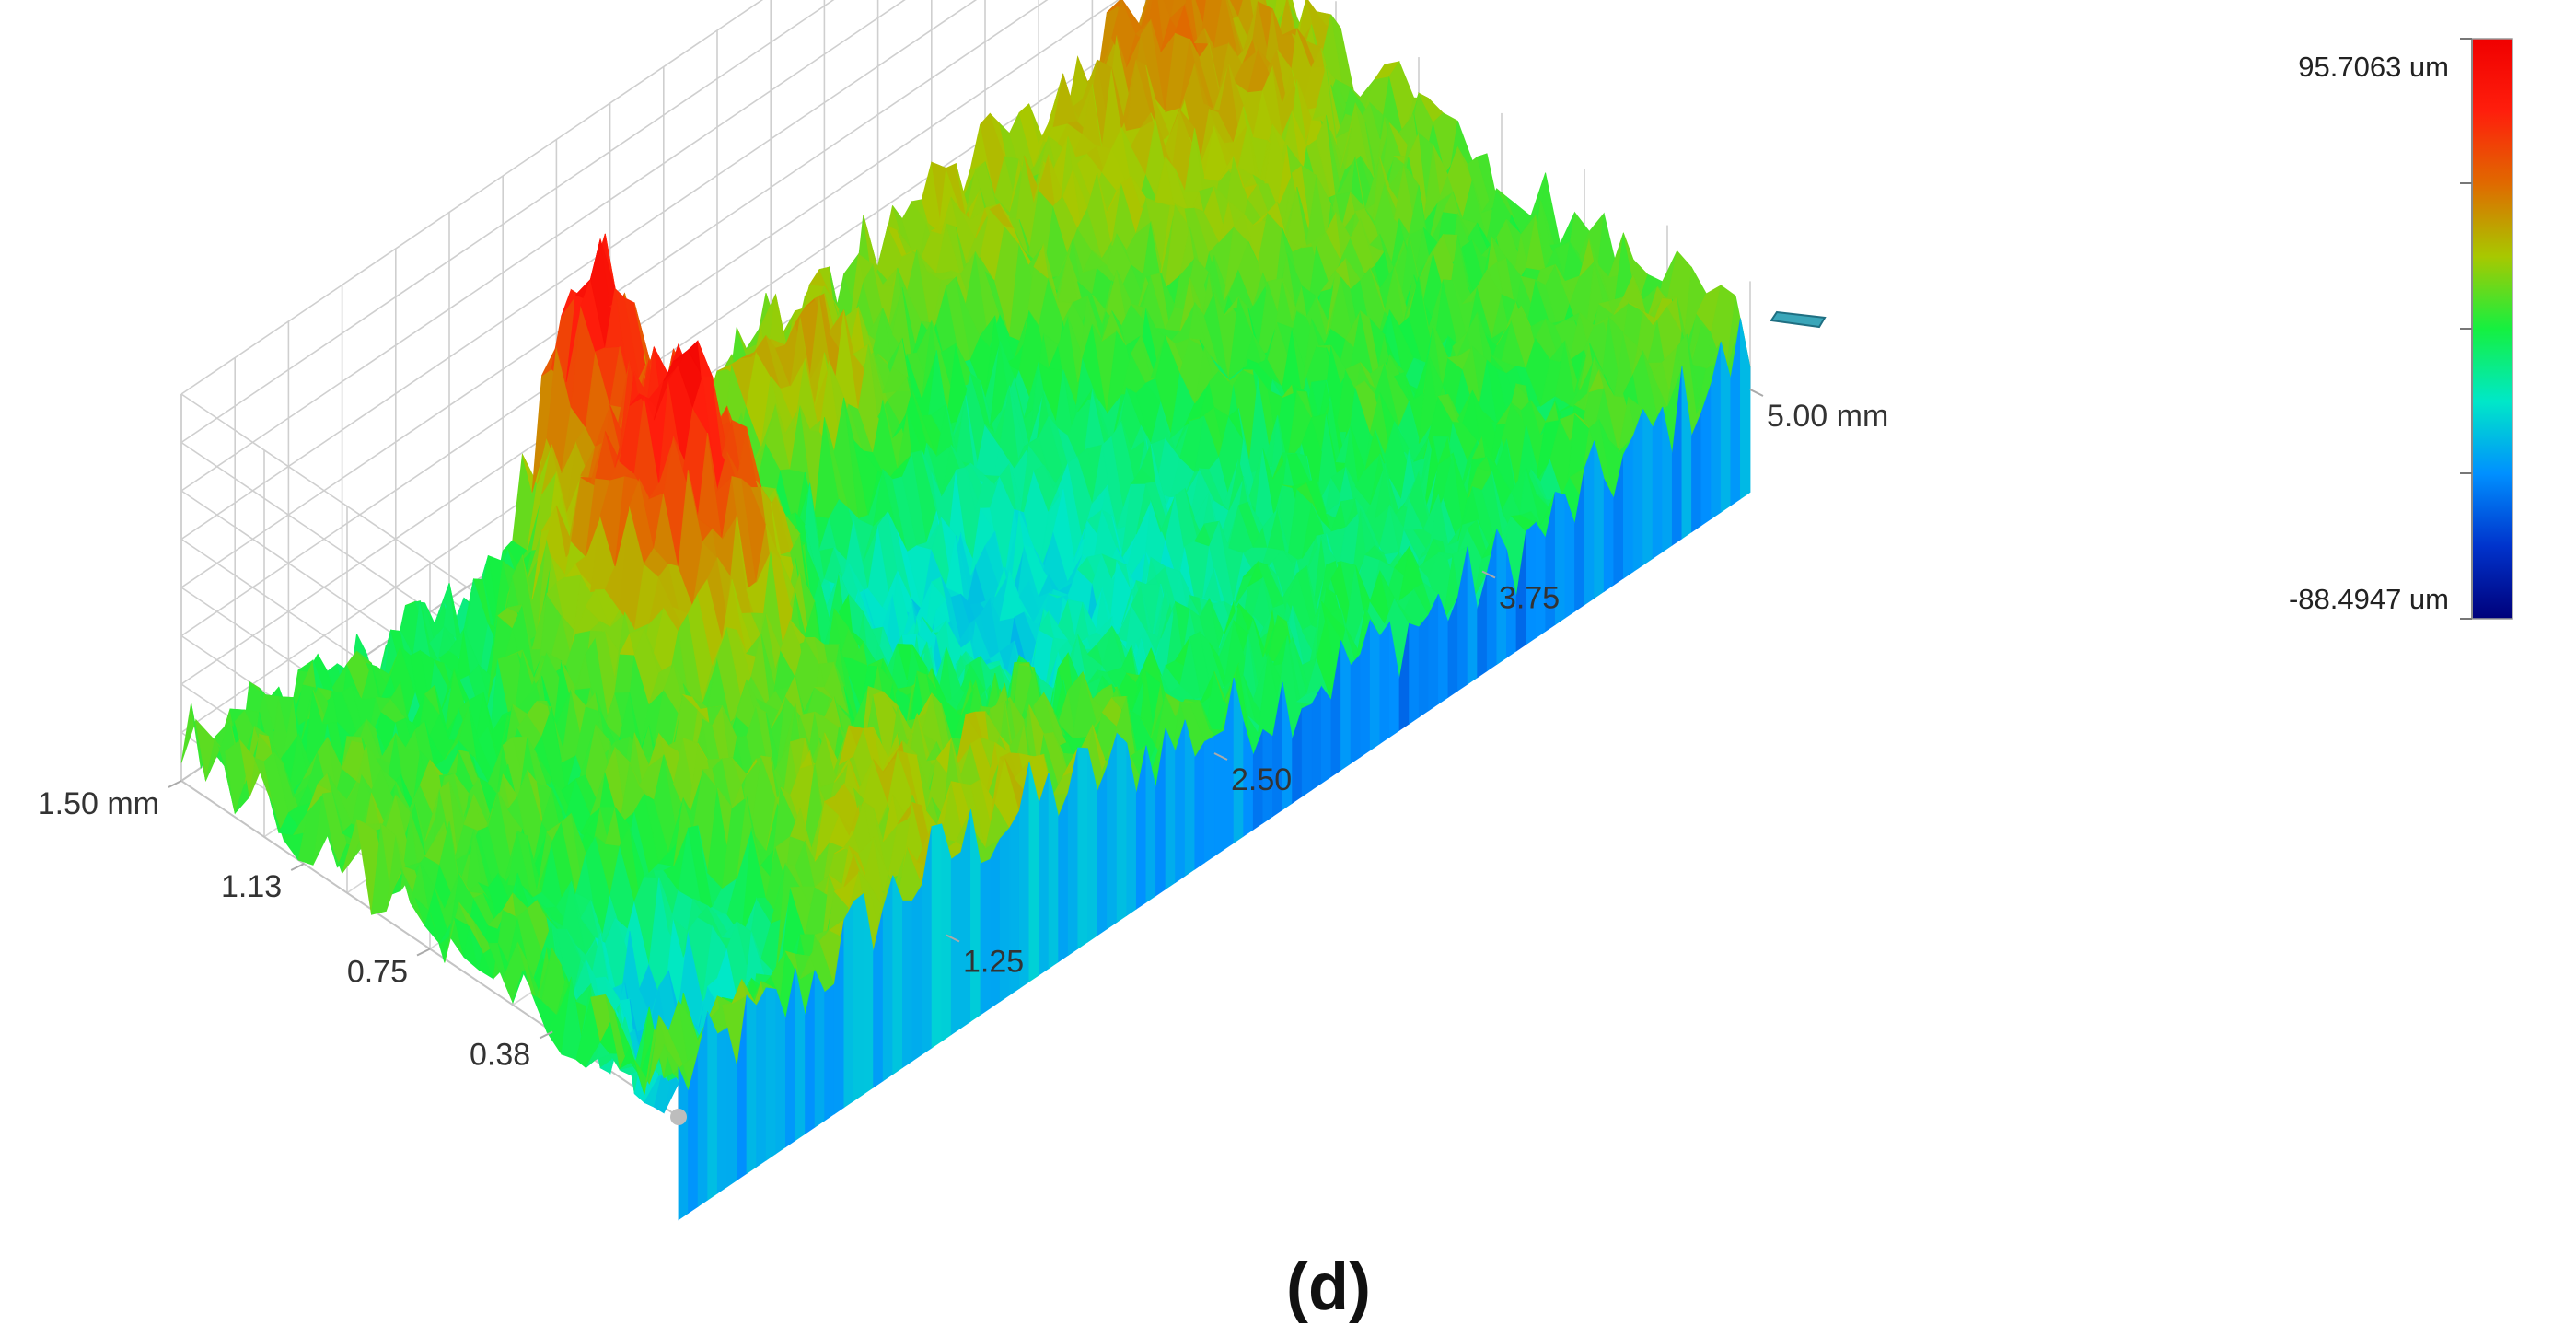 This screenshot has height=1337, width=2576. What do you see at coordinates (295, 926) in the screenshot?
I see `y-axis: 0.38 0.75 1.13 1.50 mm` at bounding box center [295, 926].